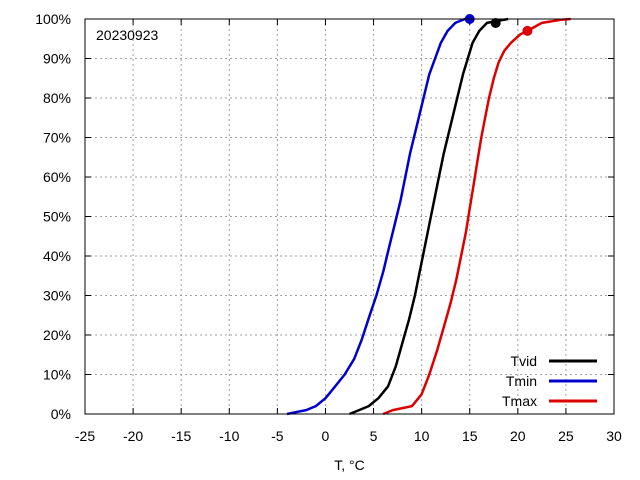 The height and width of the screenshot is (480, 640). Describe the element at coordinates (127, 35) in the screenshot. I see `chart-annotation: 20230923` at that location.